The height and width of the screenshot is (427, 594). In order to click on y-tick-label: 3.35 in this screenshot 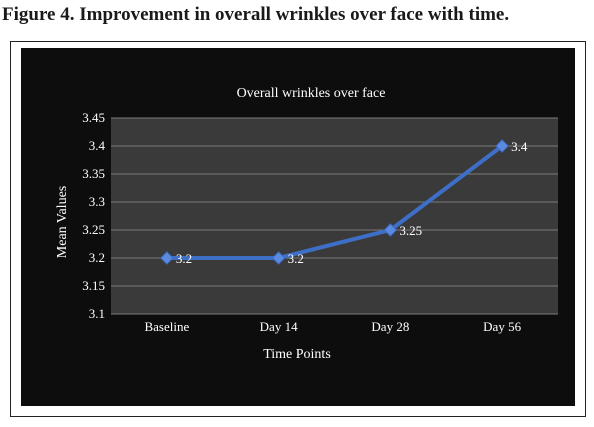, I will do `click(93, 173)`.